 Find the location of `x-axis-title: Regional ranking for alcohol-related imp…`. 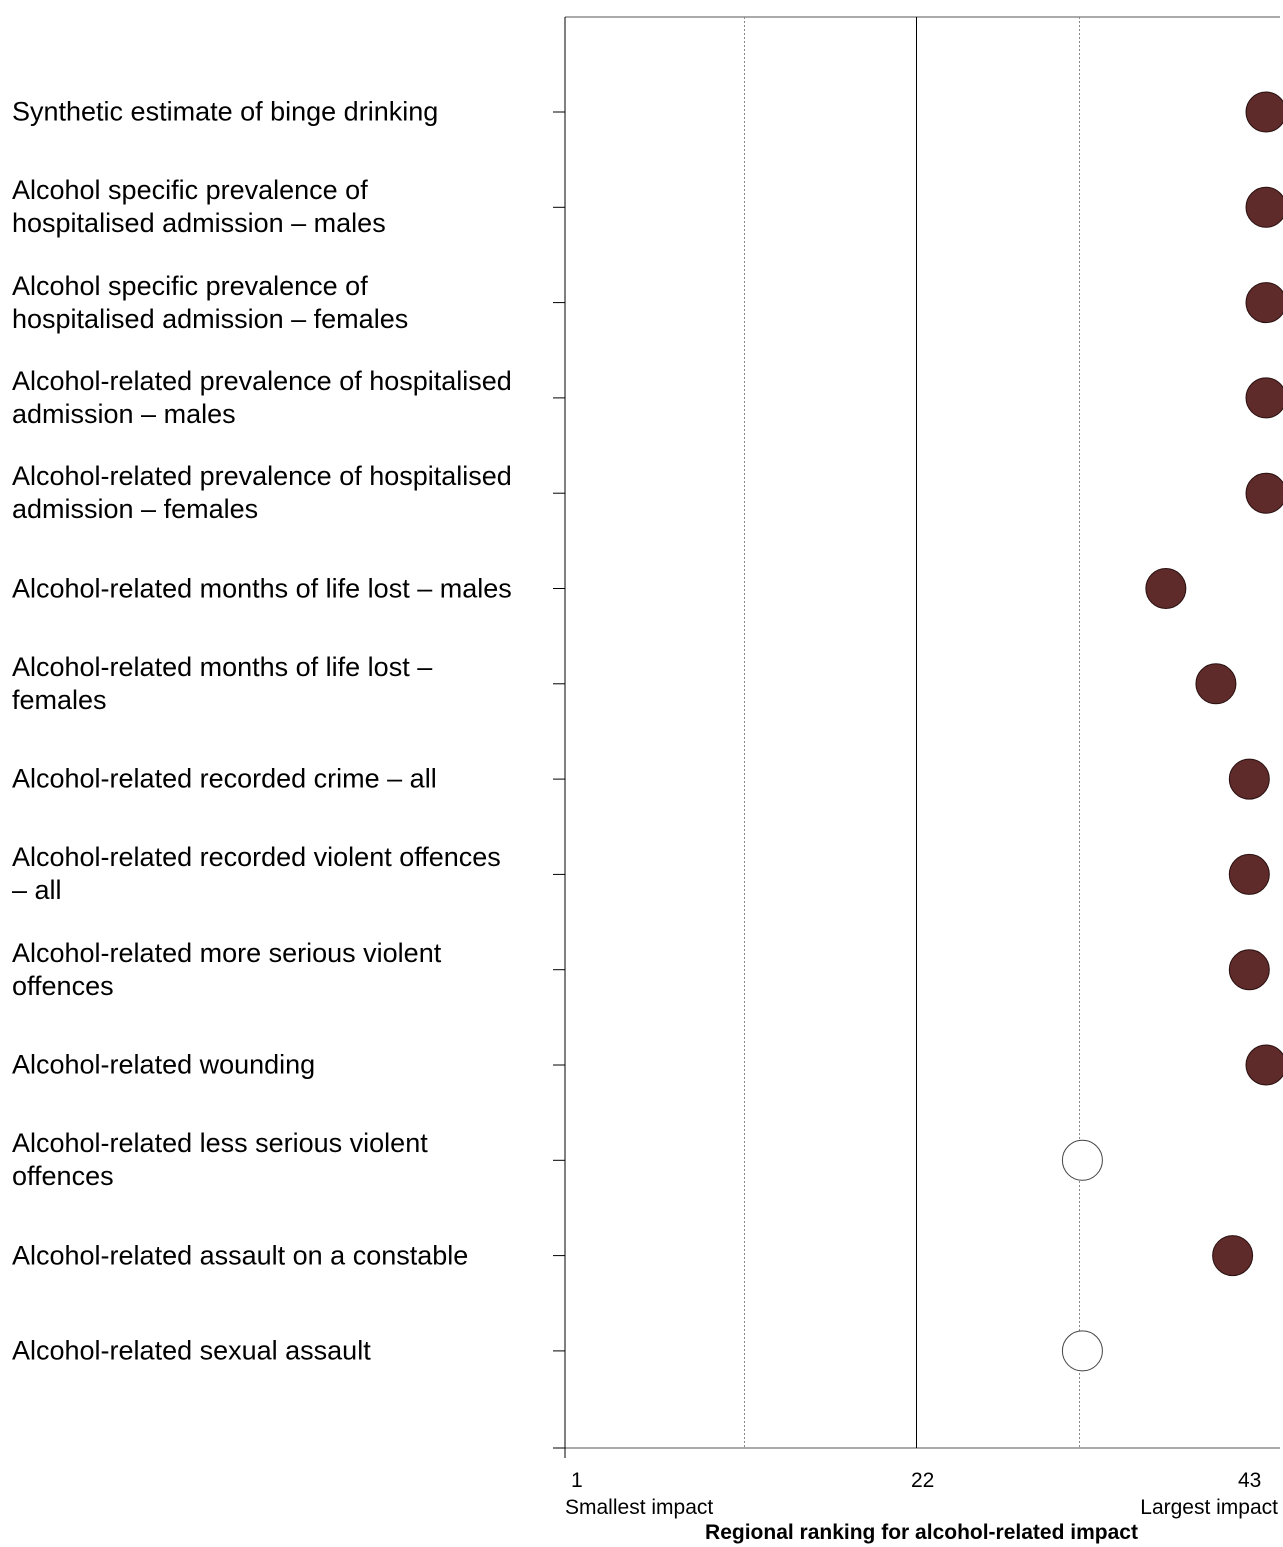

x-axis-title: Regional ranking for alcohol-related imp… is located at coordinates (921, 1532).